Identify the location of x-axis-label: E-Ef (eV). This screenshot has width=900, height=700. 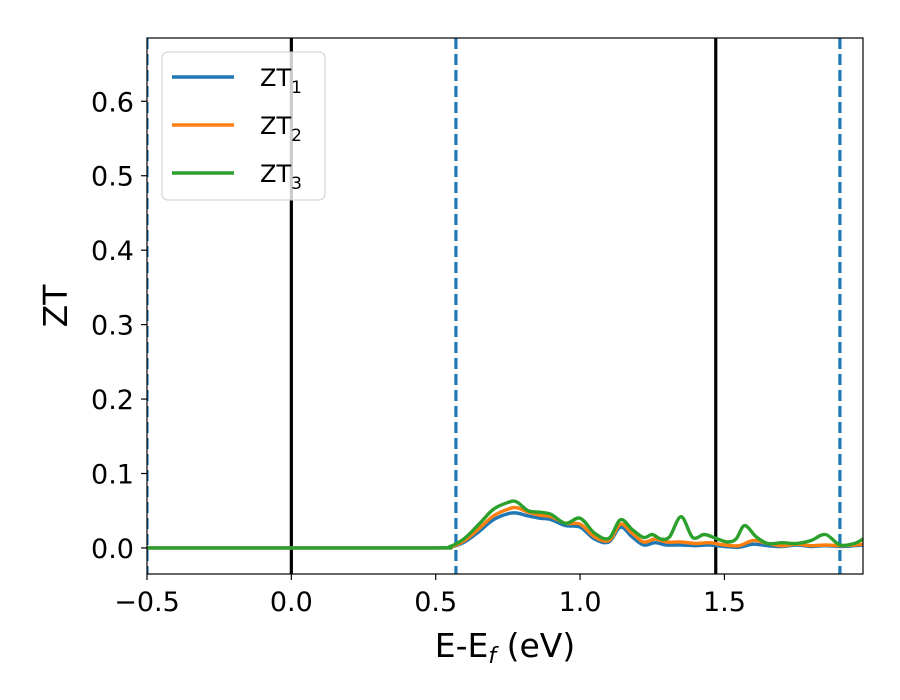
(505, 647).